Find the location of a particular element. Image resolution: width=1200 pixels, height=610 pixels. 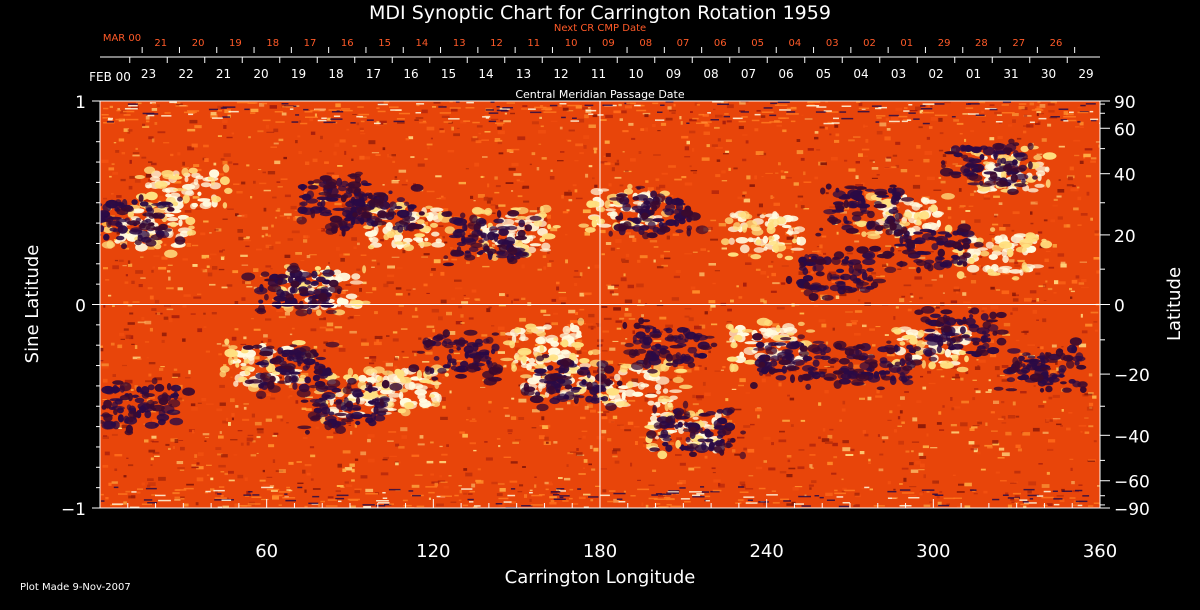

cmp-date-label: 19 is located at coordinates (298, 74).